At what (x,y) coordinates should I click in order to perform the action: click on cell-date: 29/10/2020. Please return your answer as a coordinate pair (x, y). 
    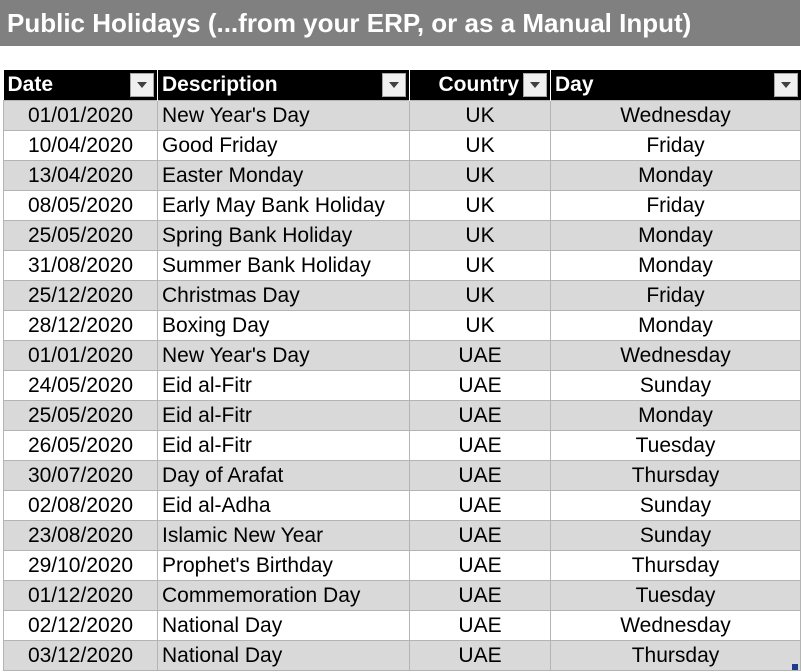
    Looking at the image, I should click on (80, 565).